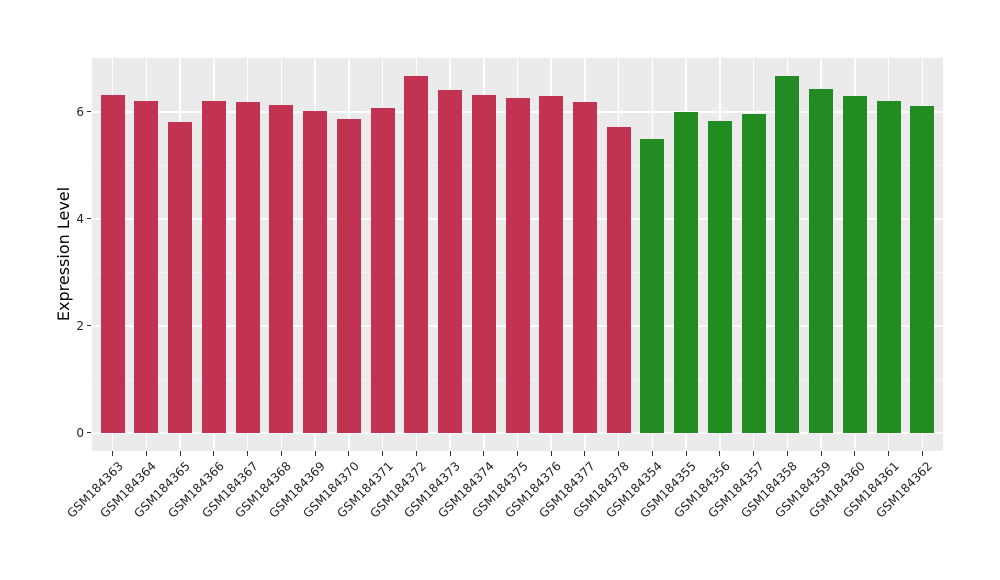  I want to click on bar-GSM184369, so click(315, 272).